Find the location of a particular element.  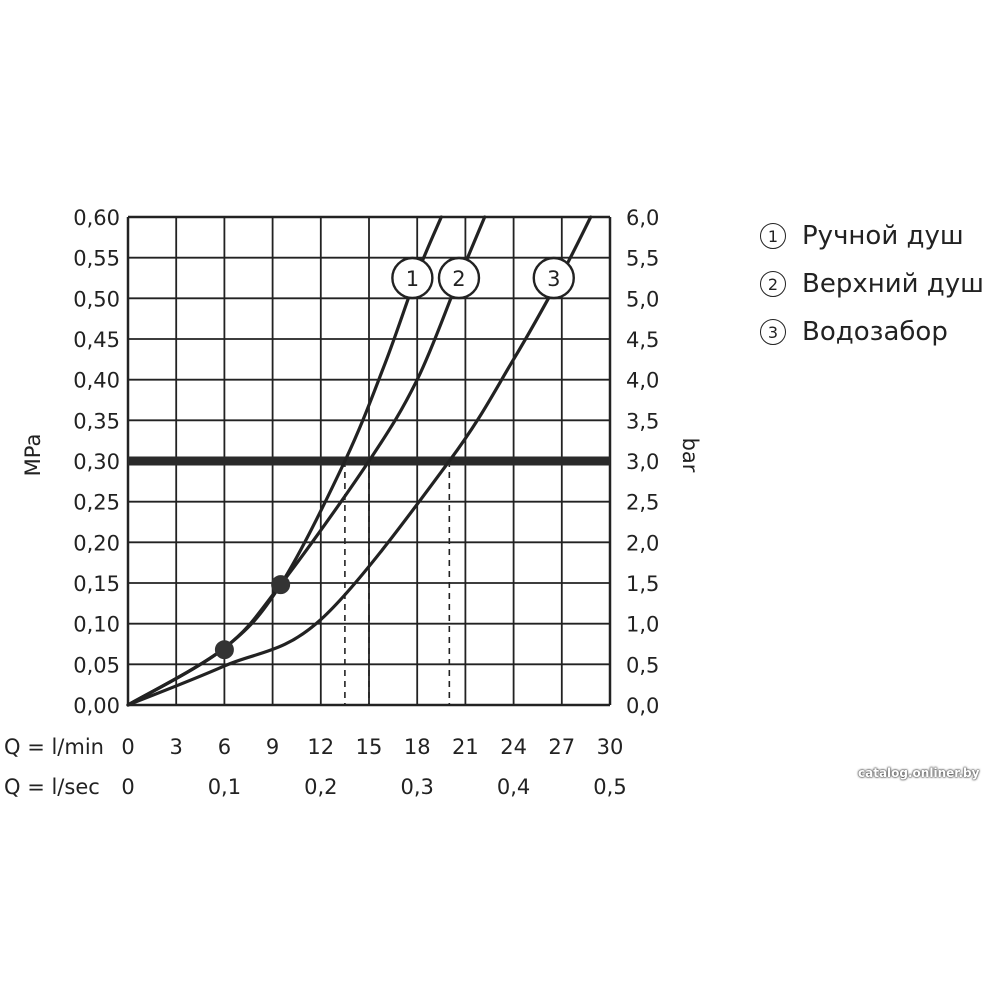

y-axis-right-ticks: 0,0 0,5 1,0 1,5 2,0 2,5 3,0 3,5 4,0 4,5 5,0 5,5 6,0 is located at coordinates (642, 462).